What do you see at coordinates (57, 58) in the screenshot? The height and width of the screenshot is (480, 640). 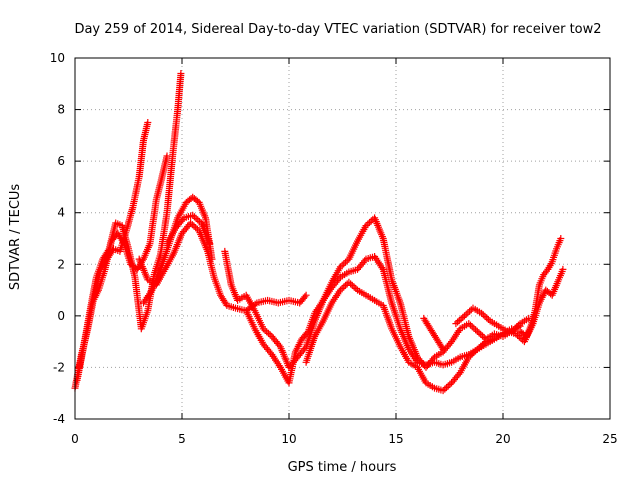 I see `y-tick-label: 10` at bounding box center [57, 58].